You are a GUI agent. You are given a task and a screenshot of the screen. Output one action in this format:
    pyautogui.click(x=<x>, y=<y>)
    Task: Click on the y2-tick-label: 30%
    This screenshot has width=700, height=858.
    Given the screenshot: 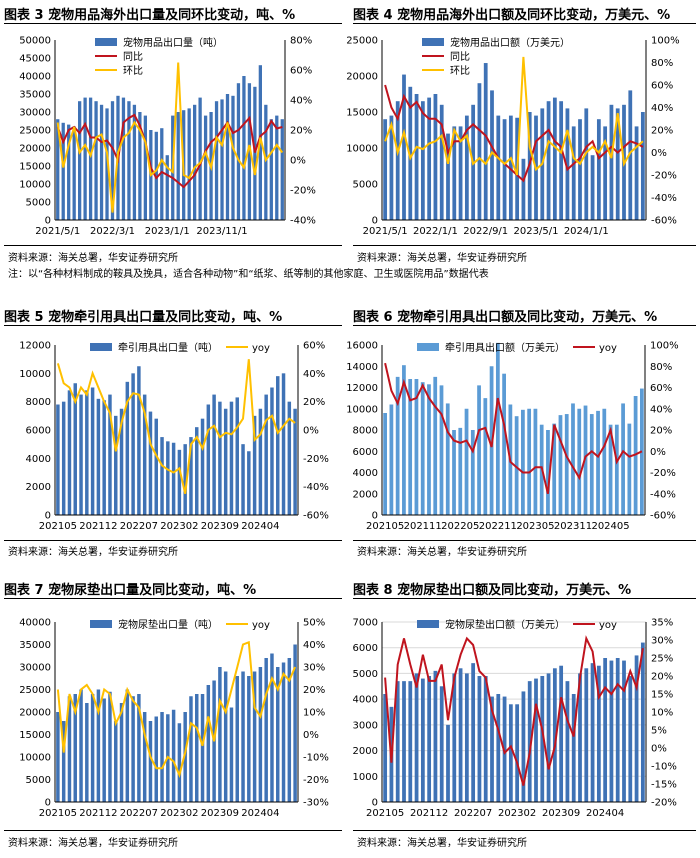 What is the action you would take?
    pyautogui.click(x=662, y=641)
    